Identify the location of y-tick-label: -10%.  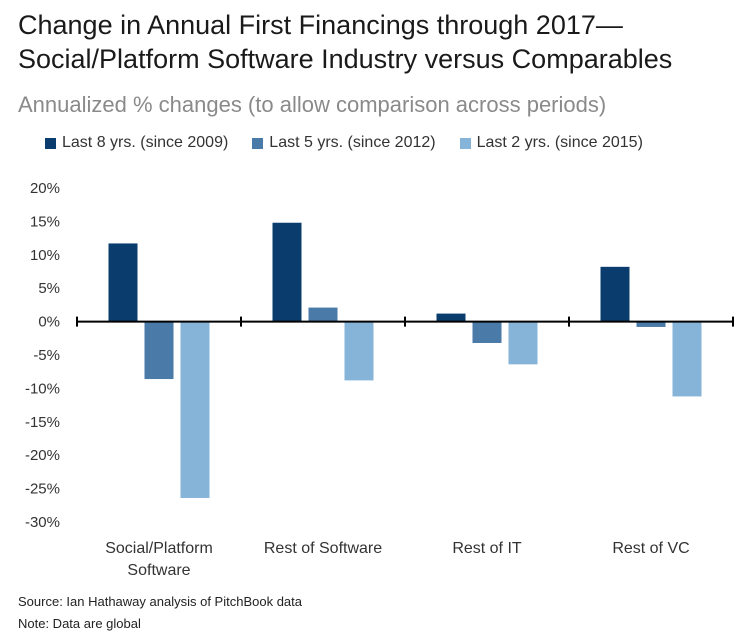
(42, 388).